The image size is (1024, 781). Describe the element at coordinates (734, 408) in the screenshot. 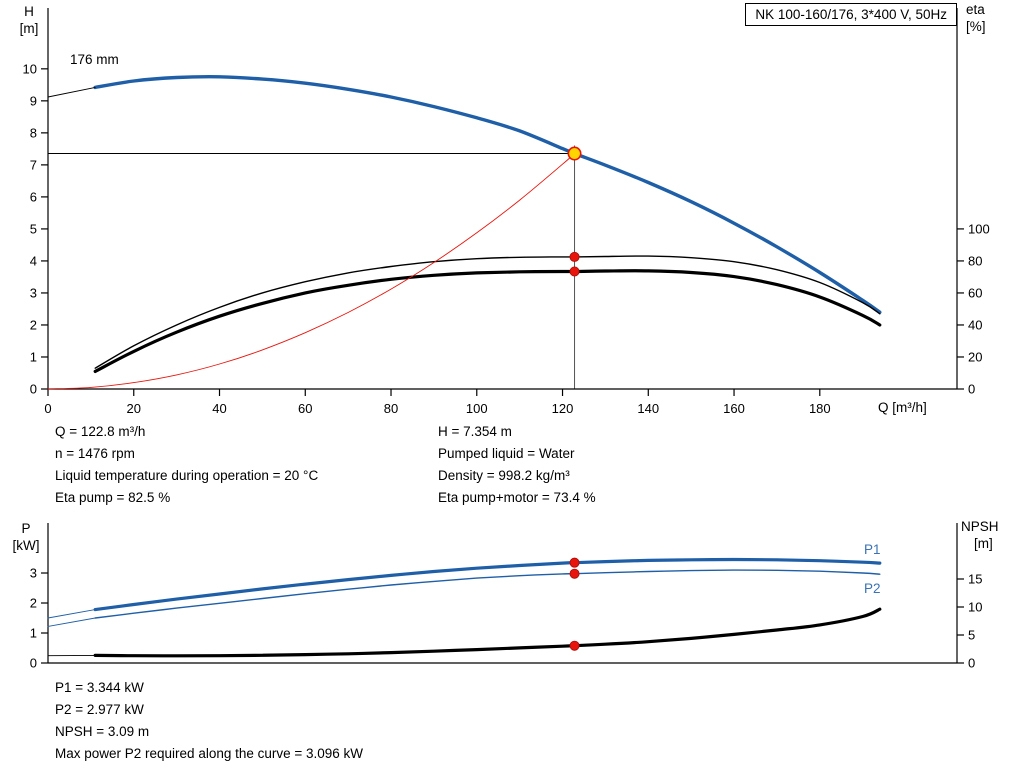

I see `tick-label-x: 160` at that location.